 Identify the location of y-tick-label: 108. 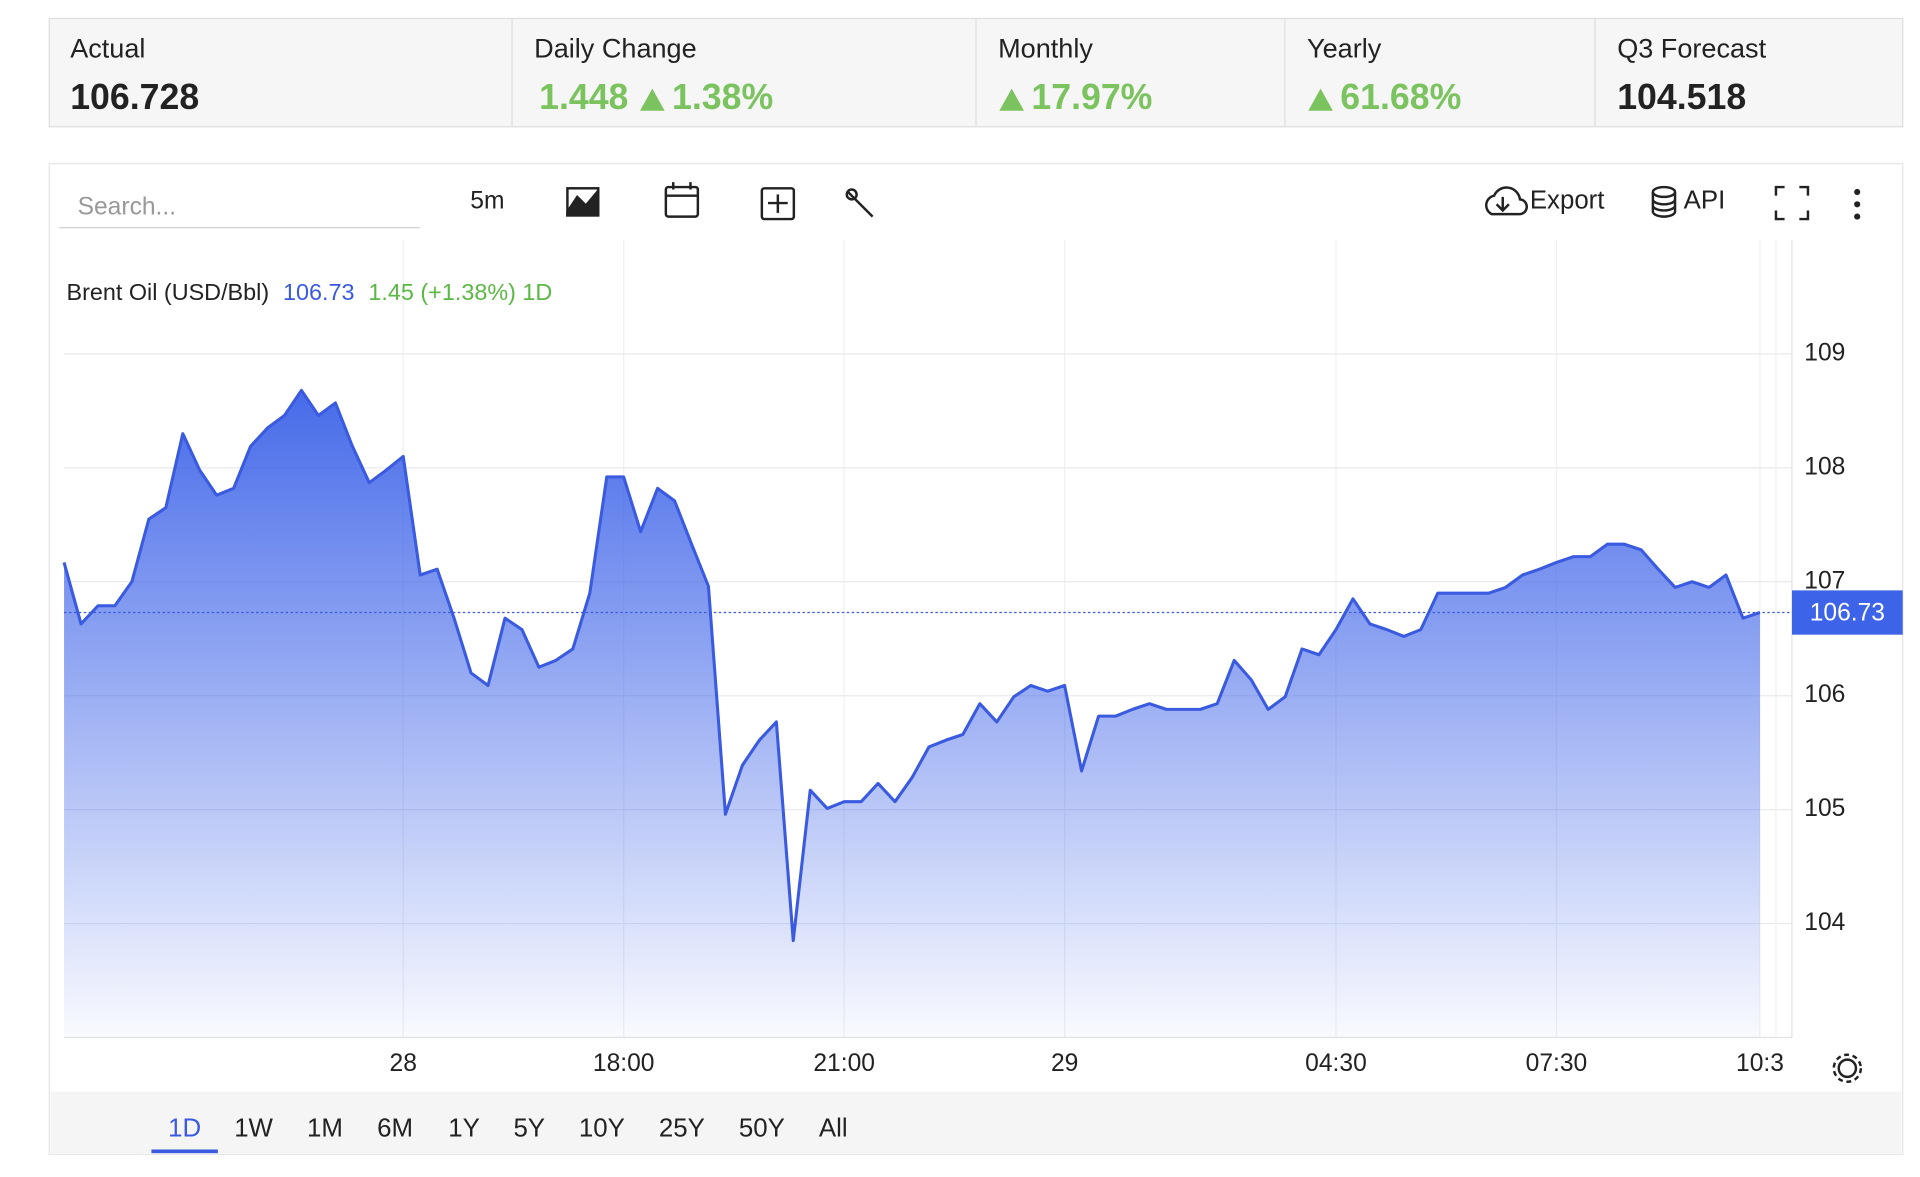
(1824, 466).